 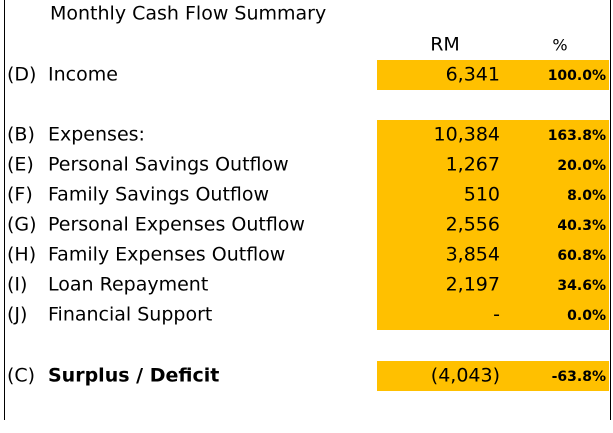 What do you see at coordinates (21, 376) in the screenshot?
I see `row-code: (C)` at bounding box center [21, 376].